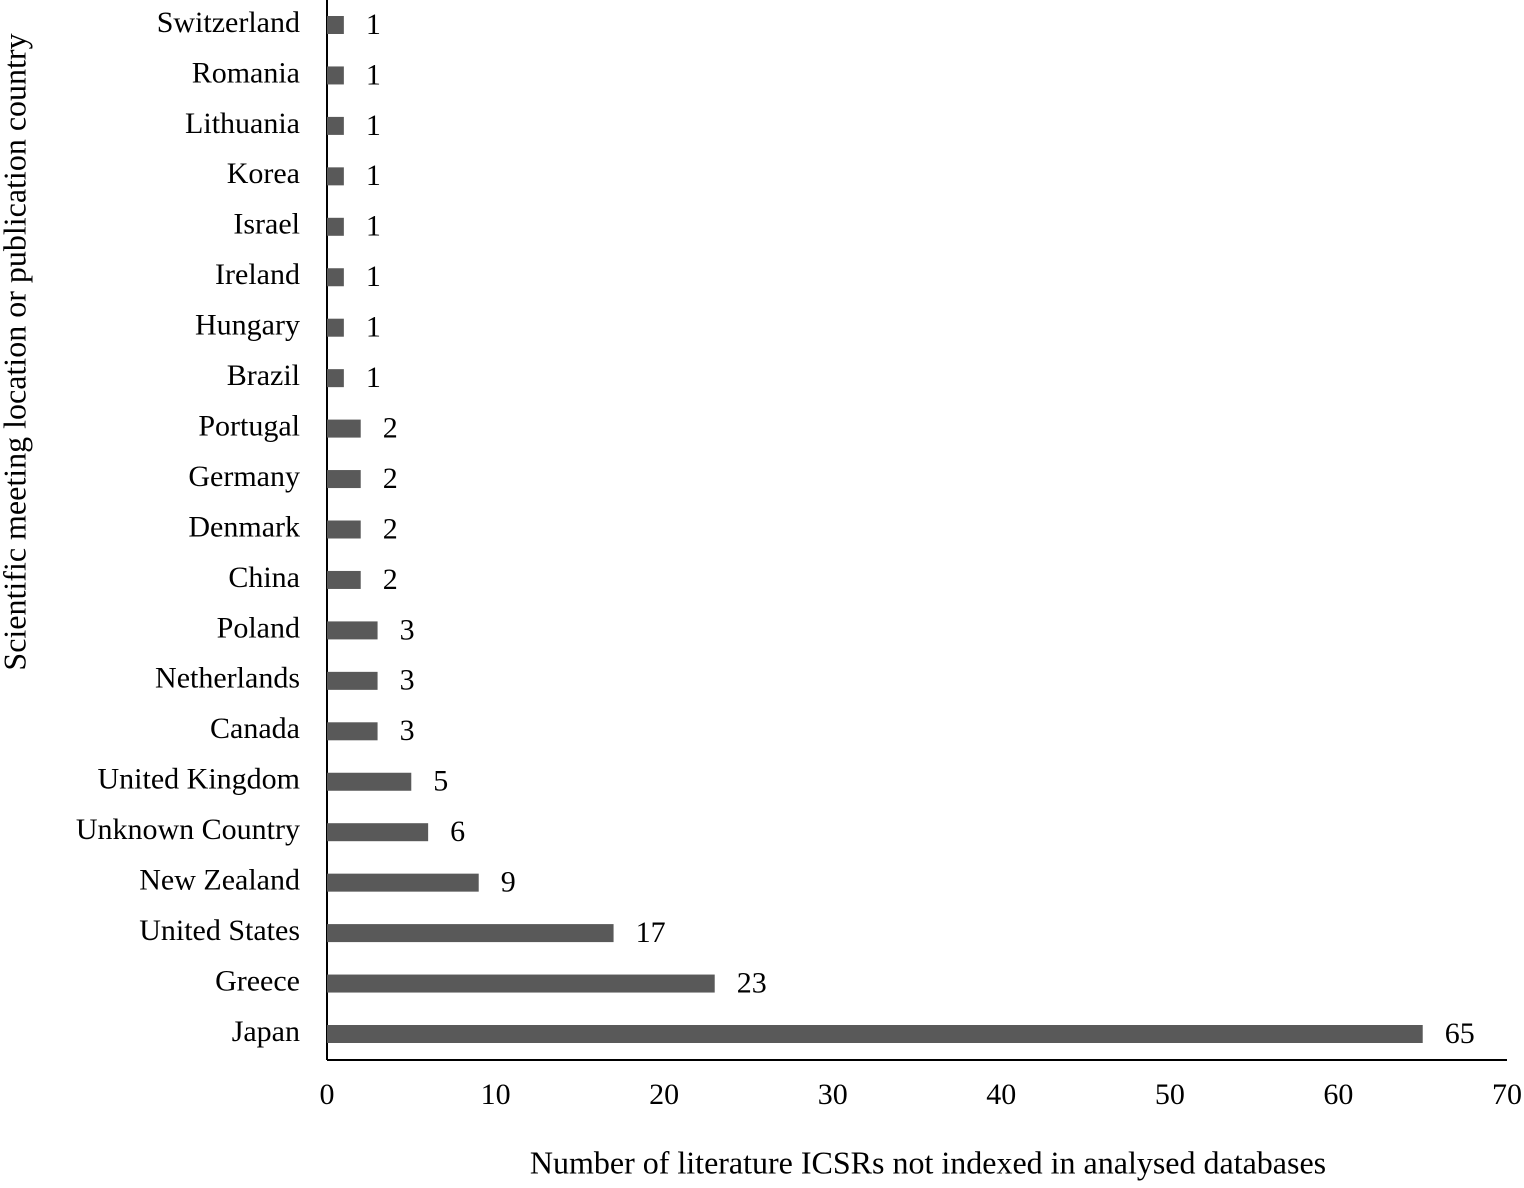  I want to click on data-label: 23, so click(752, 982).